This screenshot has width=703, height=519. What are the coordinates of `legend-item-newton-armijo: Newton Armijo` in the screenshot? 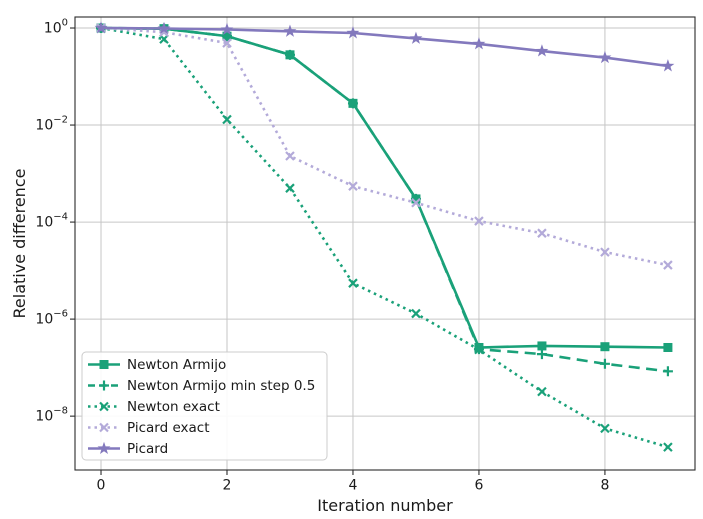 It's located at (157, 365).